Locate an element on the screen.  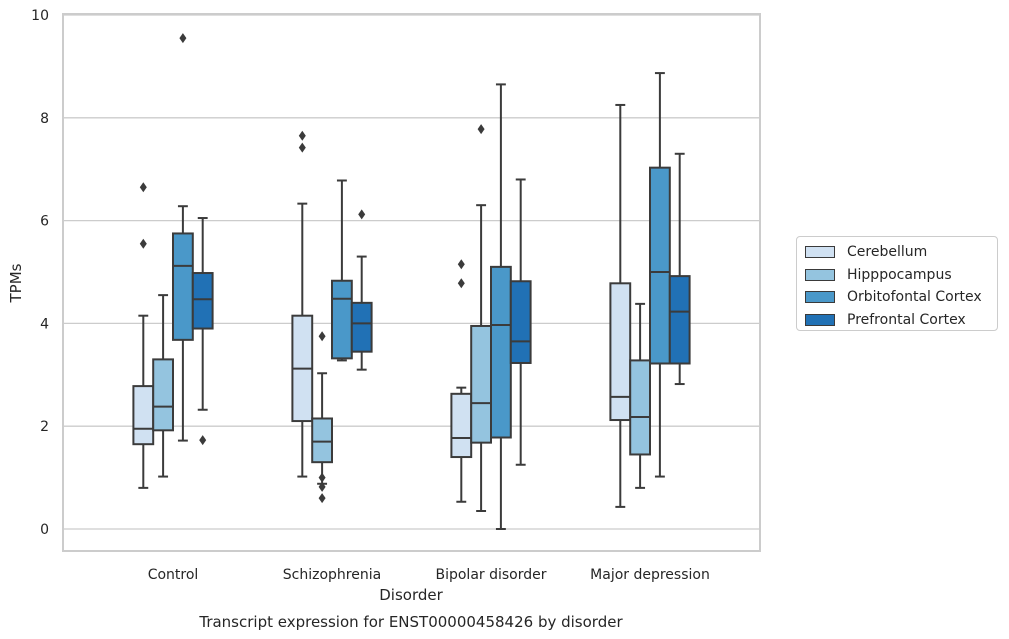
x-tick-label: Schizophrenia is located at coordinates (332, 575).